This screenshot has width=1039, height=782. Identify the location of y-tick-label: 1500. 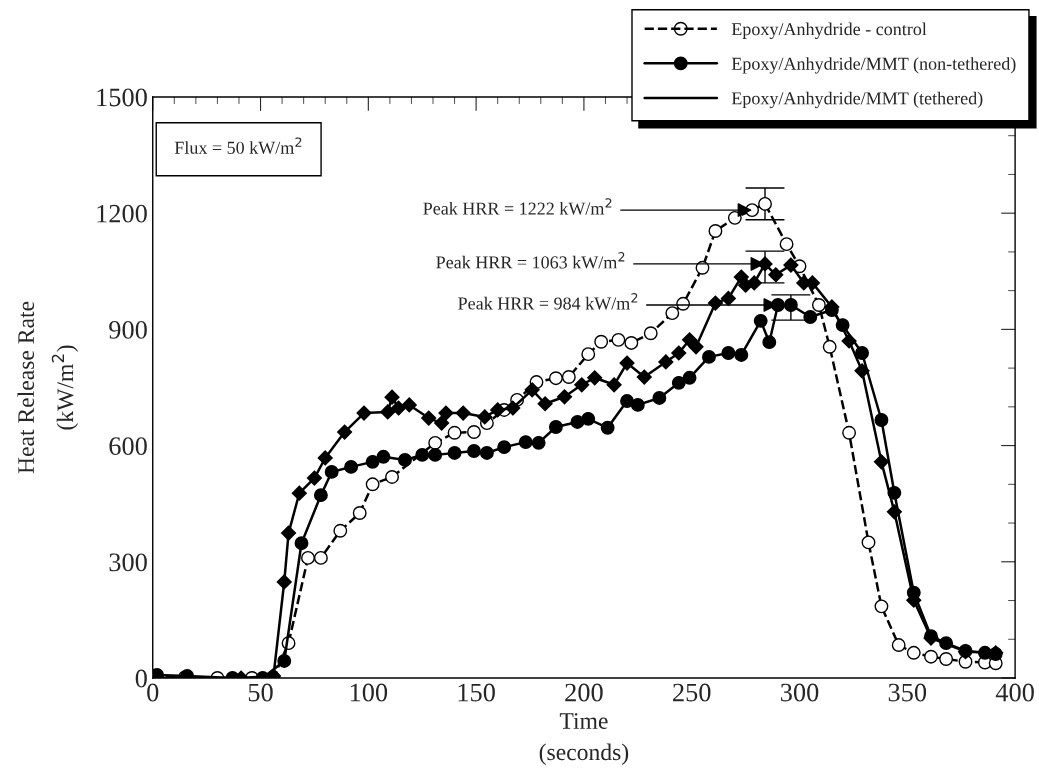
(122, 97).